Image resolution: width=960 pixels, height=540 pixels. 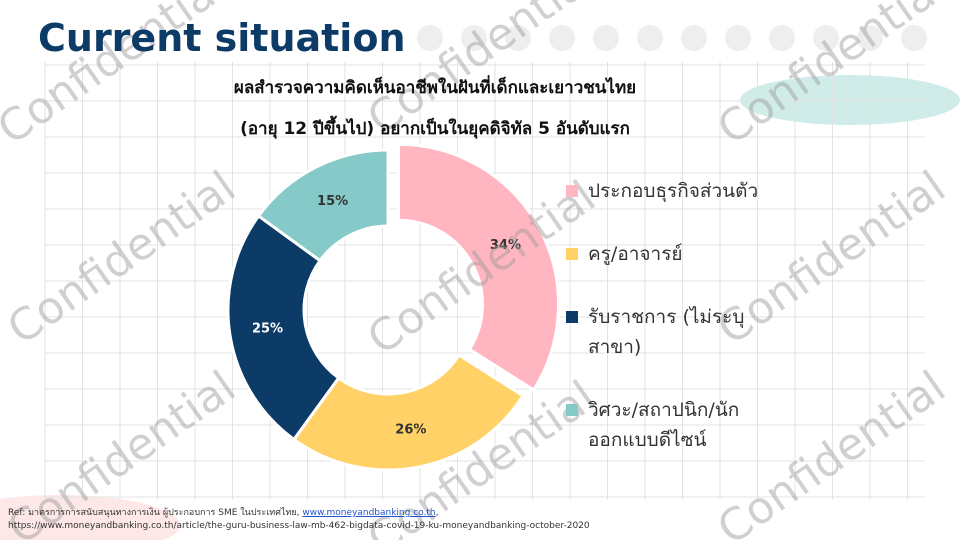 I want to click on legend-label: ครู/อาจารย์, so click(x=635, y=254).